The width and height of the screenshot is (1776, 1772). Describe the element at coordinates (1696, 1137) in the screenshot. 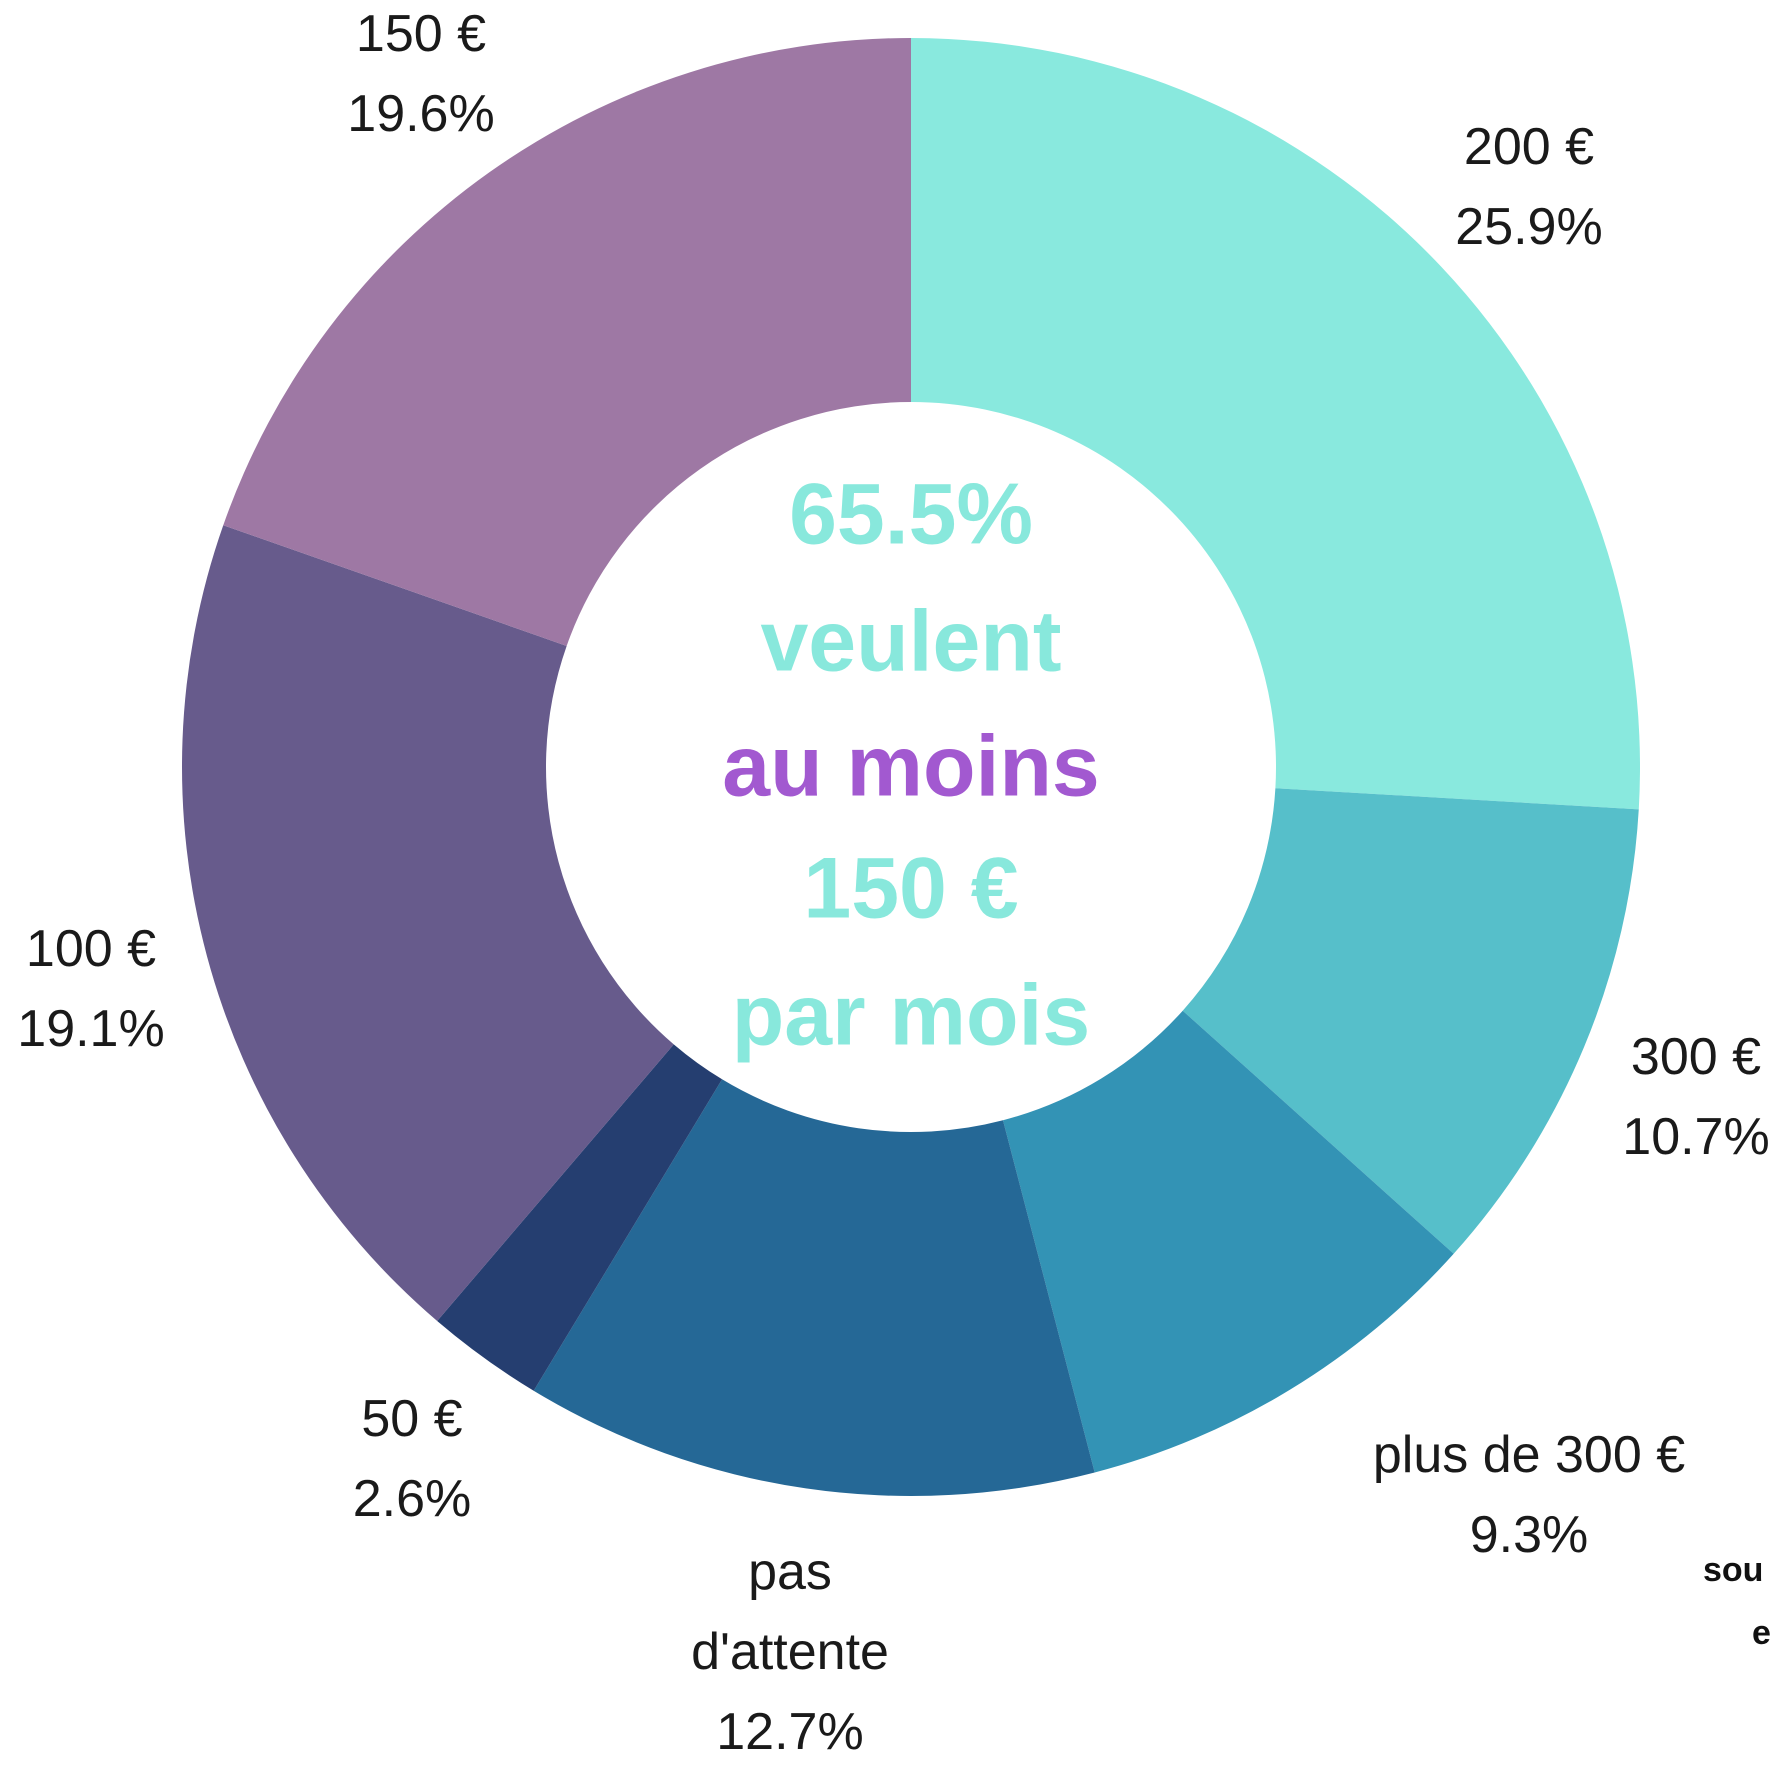

I see `slice-value: 10.7%` at that location.